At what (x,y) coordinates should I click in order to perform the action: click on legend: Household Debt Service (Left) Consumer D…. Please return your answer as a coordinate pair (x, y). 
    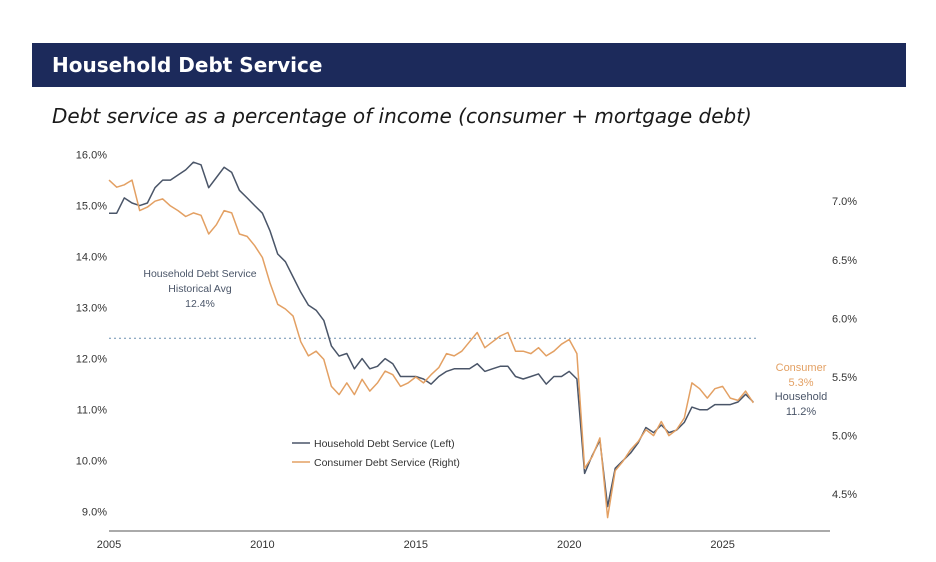
    Looking at the image, I should click on (376, 453).